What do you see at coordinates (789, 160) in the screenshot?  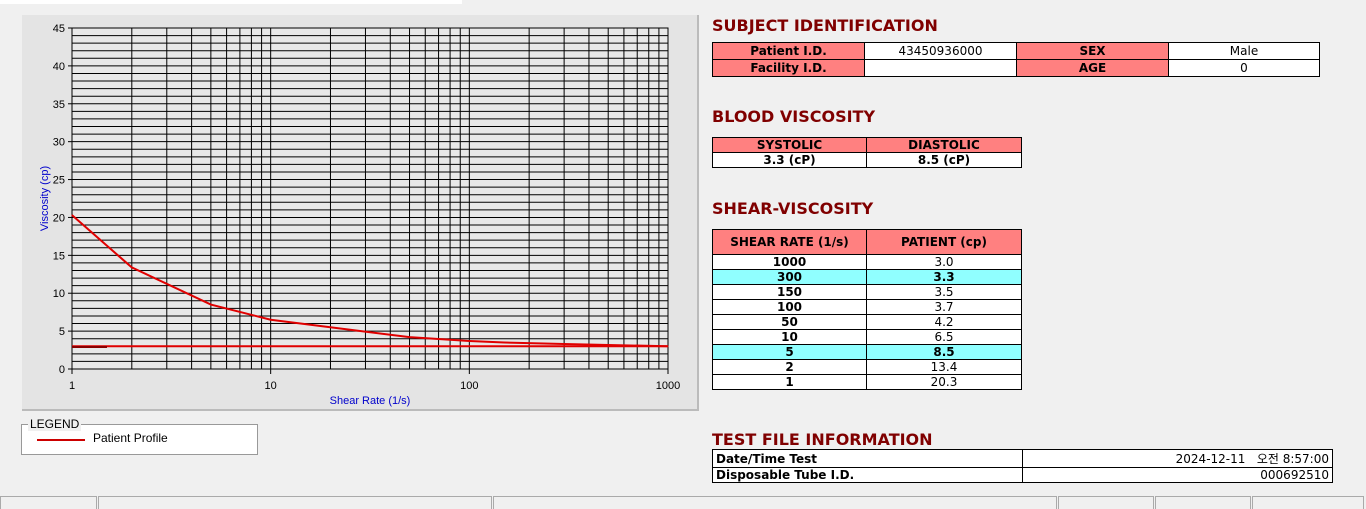 I see `systolic-value: 3.3 (cP)` at bounding box center [789, 160].